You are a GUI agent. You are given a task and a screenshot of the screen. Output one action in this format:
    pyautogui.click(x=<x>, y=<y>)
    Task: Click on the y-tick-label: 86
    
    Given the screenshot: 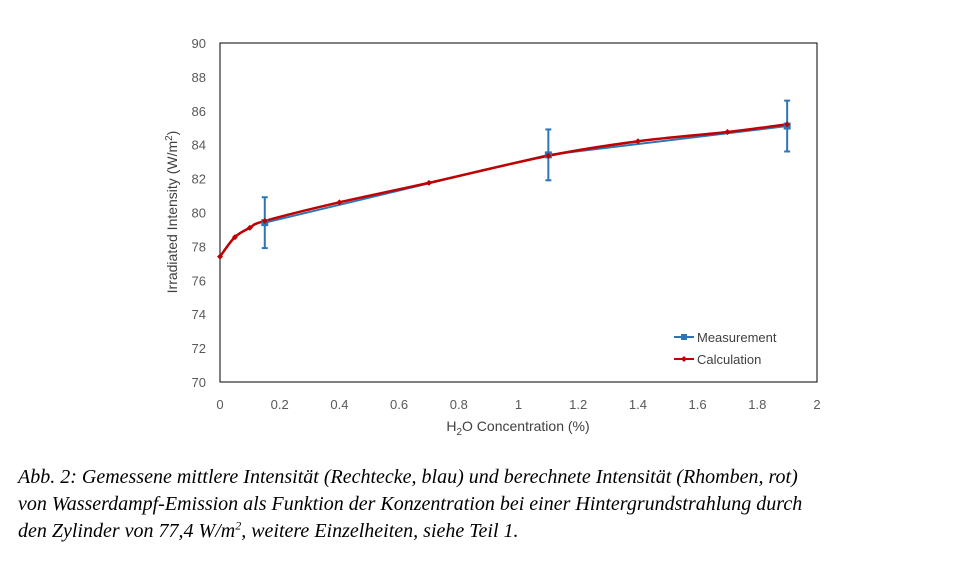 What is the action you would take?
    pyautogui.click(x=199, y=111)
    